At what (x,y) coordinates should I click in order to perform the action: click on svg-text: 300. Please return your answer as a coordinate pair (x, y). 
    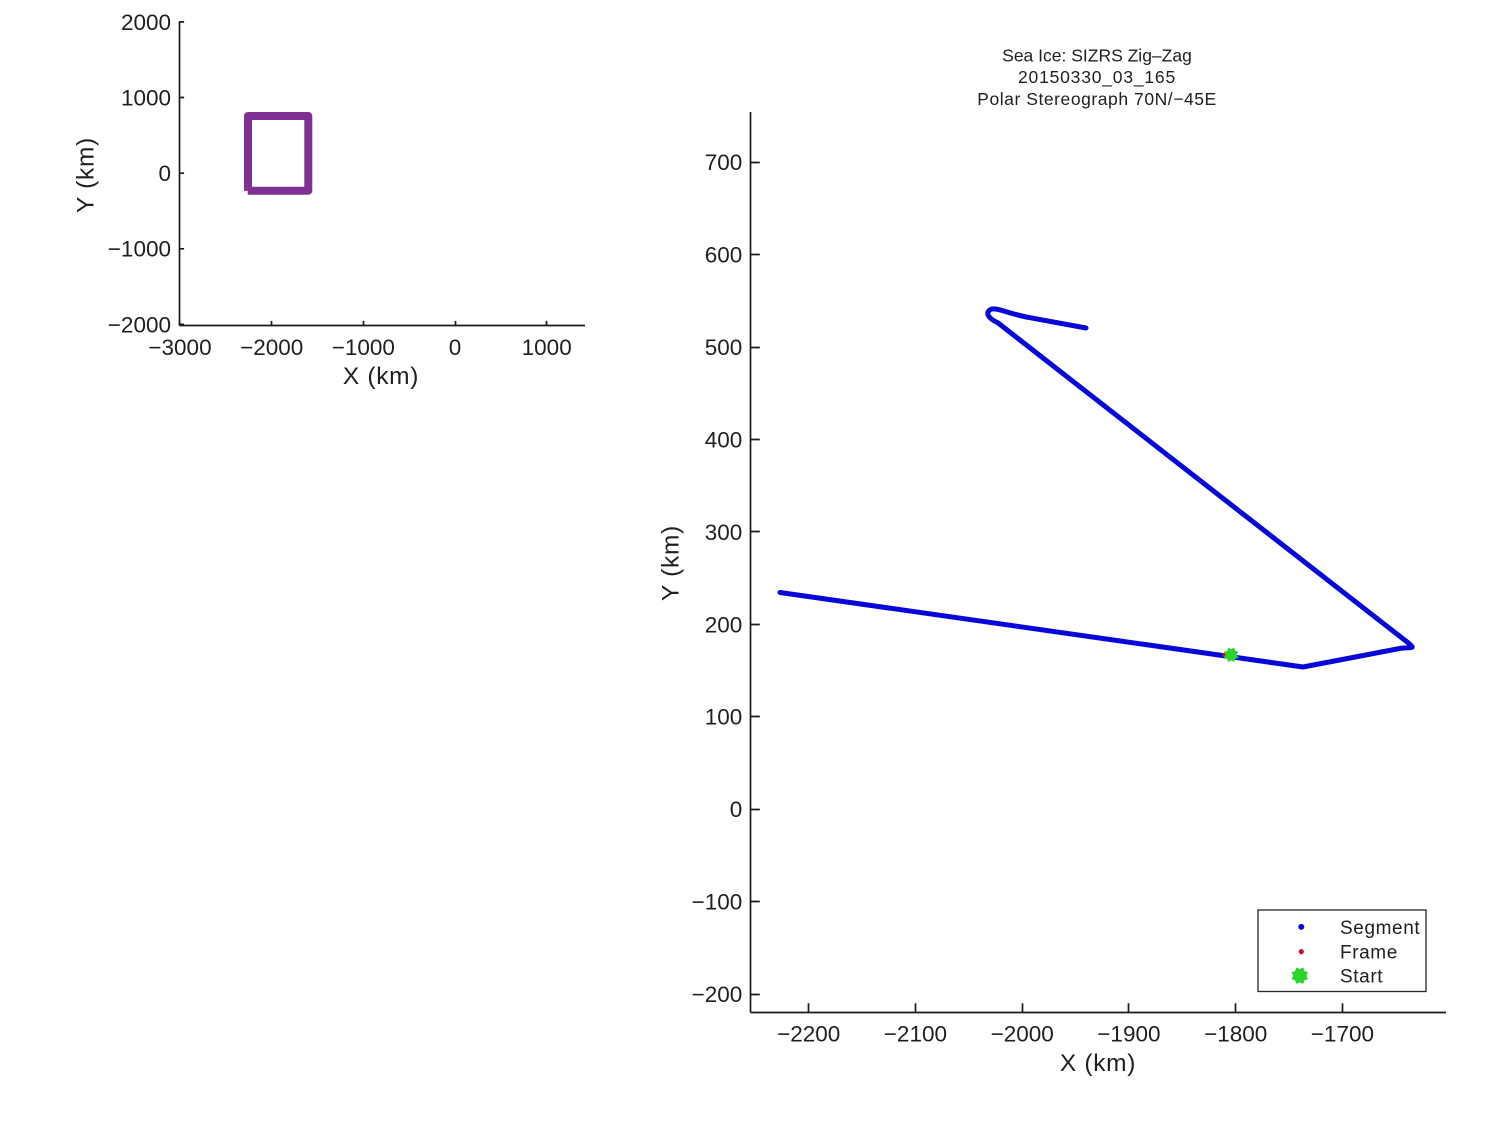
    Looking at the image, I should click on (724, 532).